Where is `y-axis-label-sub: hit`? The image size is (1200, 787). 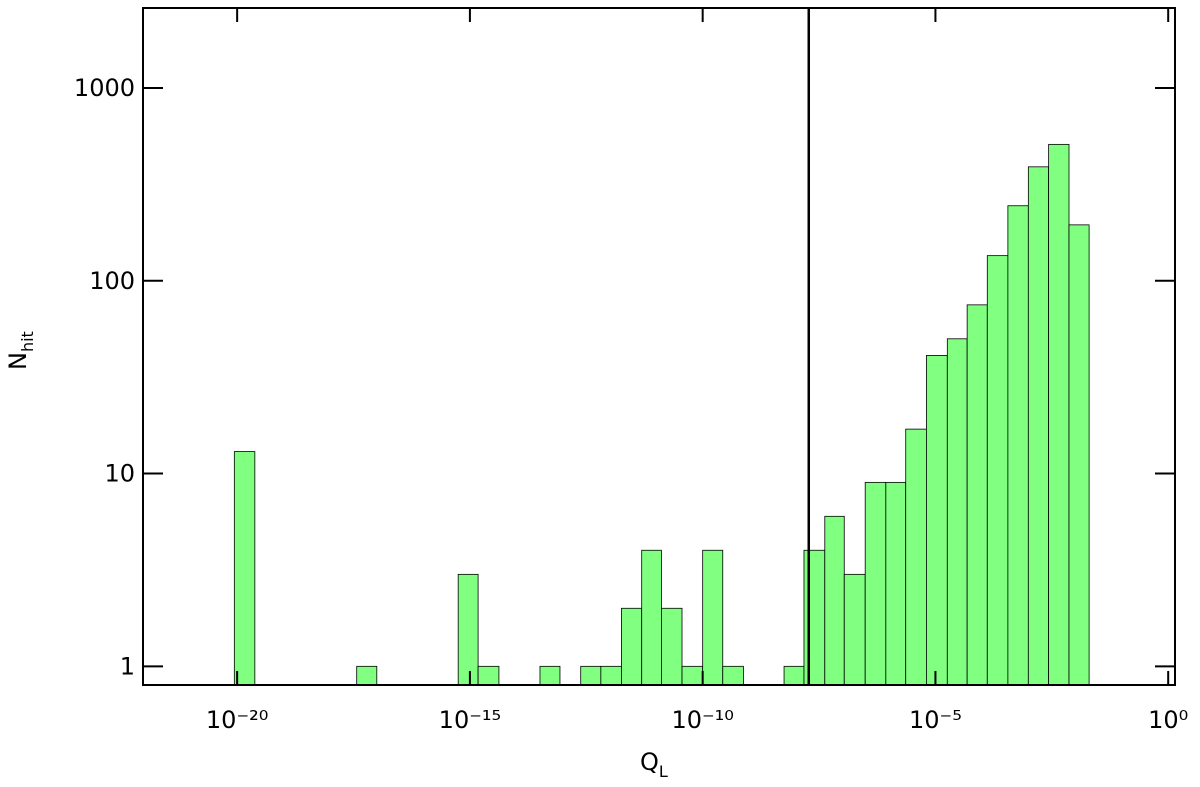
y-axis-label-sub: hit is located at coordinates (27, 341).